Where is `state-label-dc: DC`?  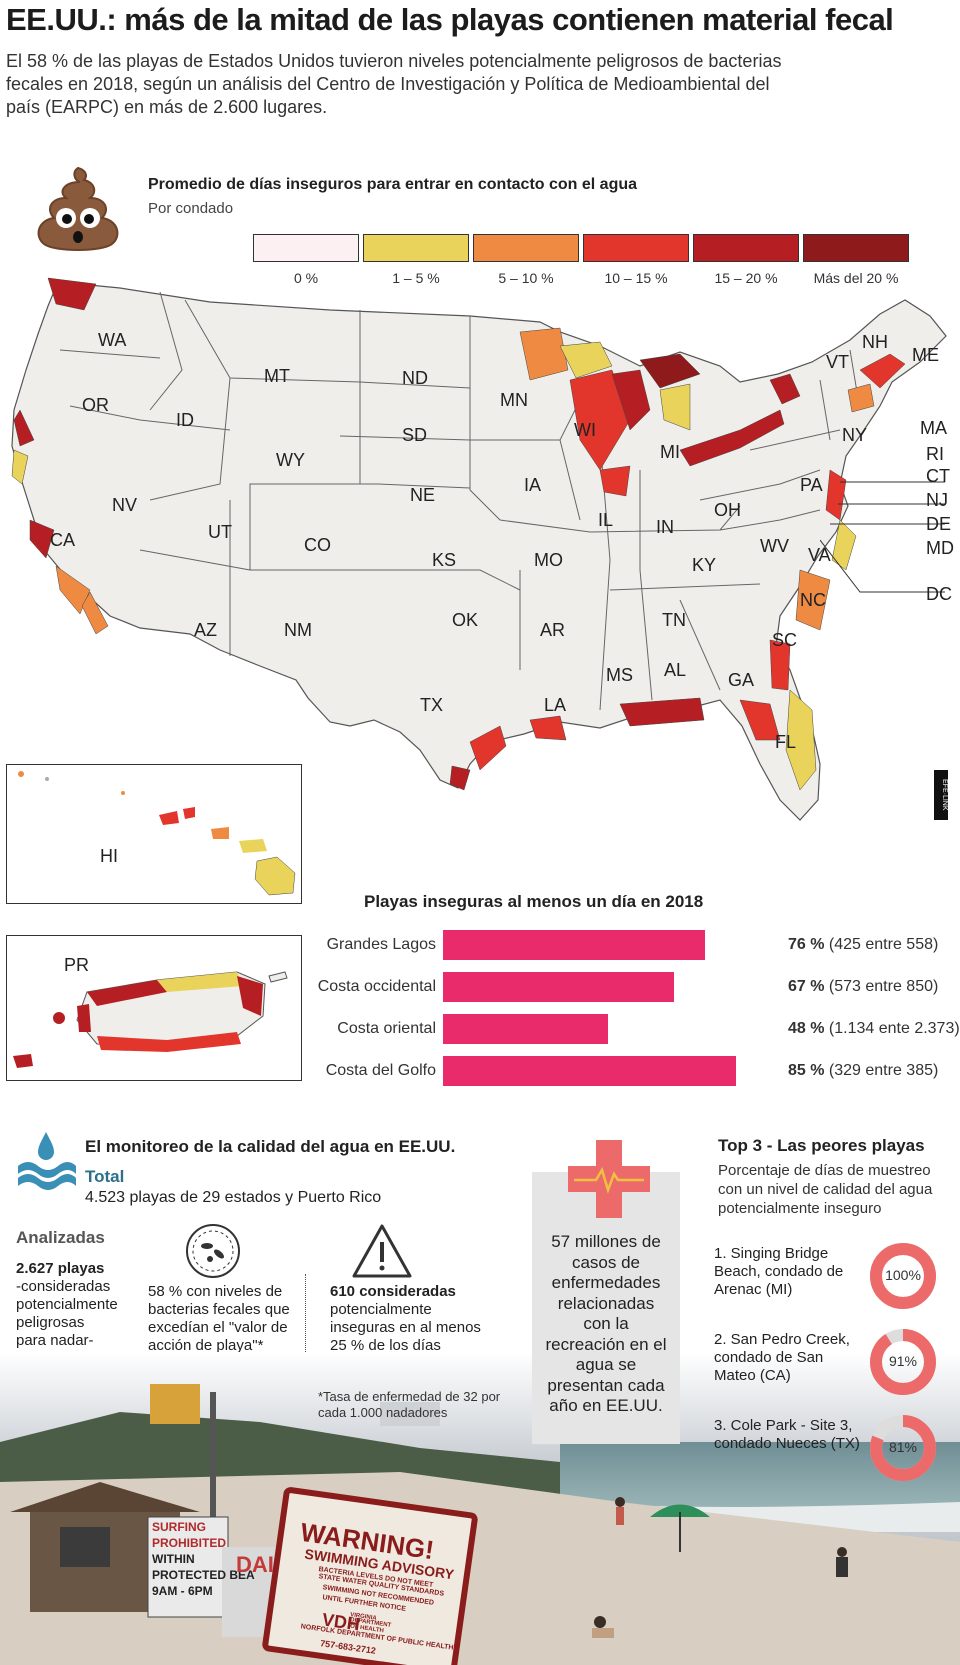
state-label-dc: DC is located at coordinates (939, 594).